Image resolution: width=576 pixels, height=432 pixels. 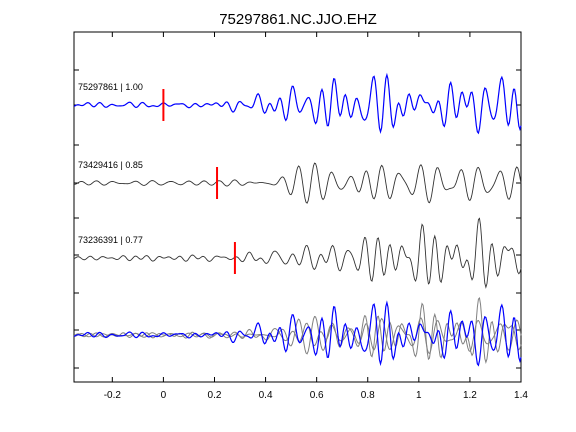 I want to click on chart-title: 75297861.NC.JJO.EHZ, so click(x=298, y=19).